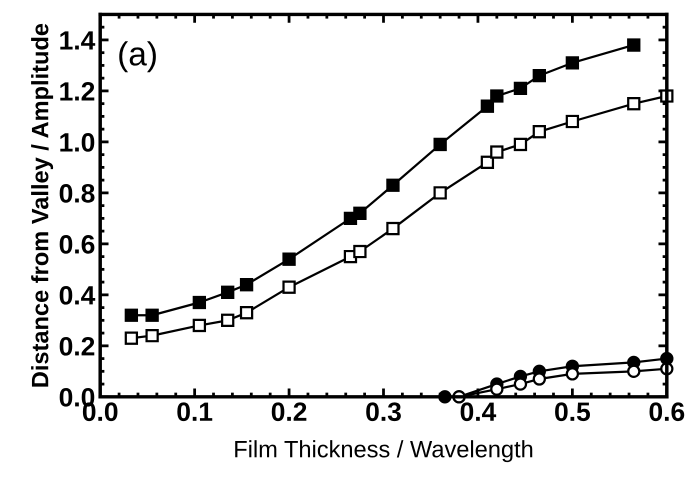 Image resolution: width=691 pixels, height=481 pixels. What do you see at coordinates (42, 205) in the screenshot?
I see `y-axis-title: Distance from Valley / Amplitude` at bounding box center [42, 205].